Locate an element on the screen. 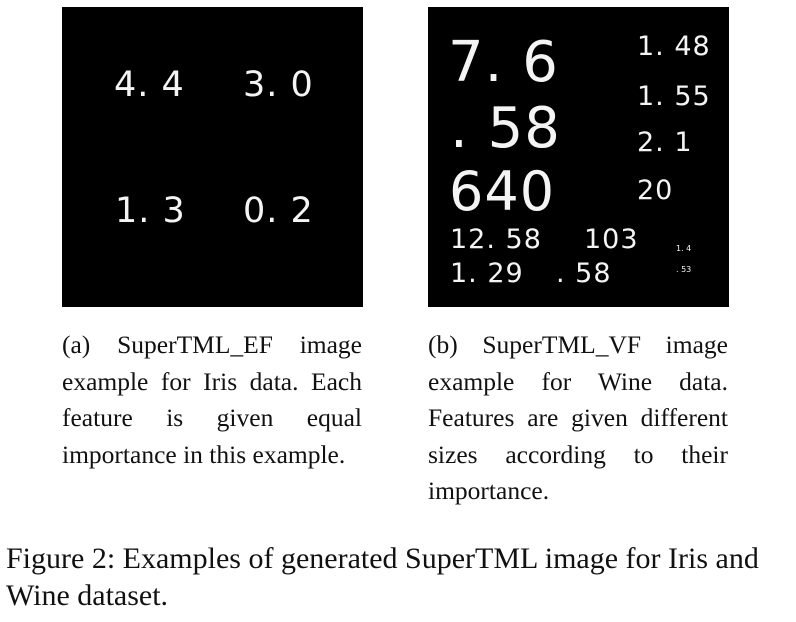 This screenshot has width=796, height=622. iris-feature-3: 1. 3 is located at coordinates (150, 211).